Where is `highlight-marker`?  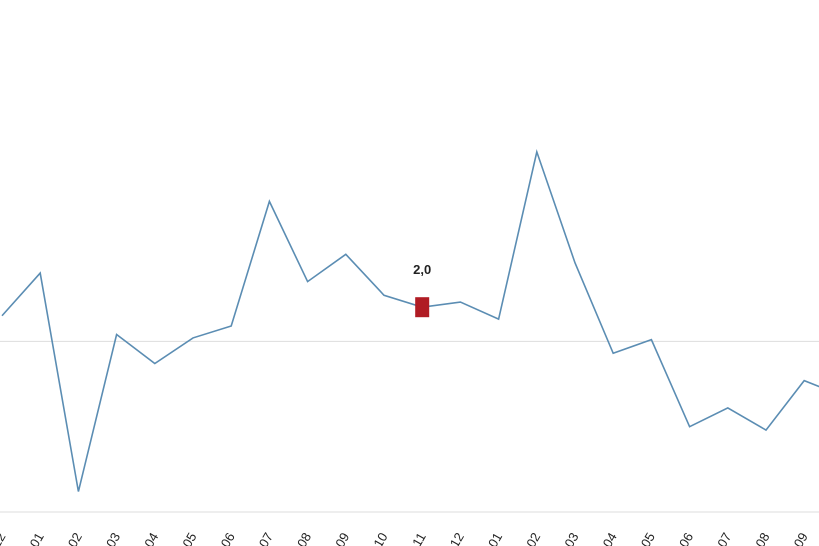 highlight-marker is located at coordinates (422, 307).